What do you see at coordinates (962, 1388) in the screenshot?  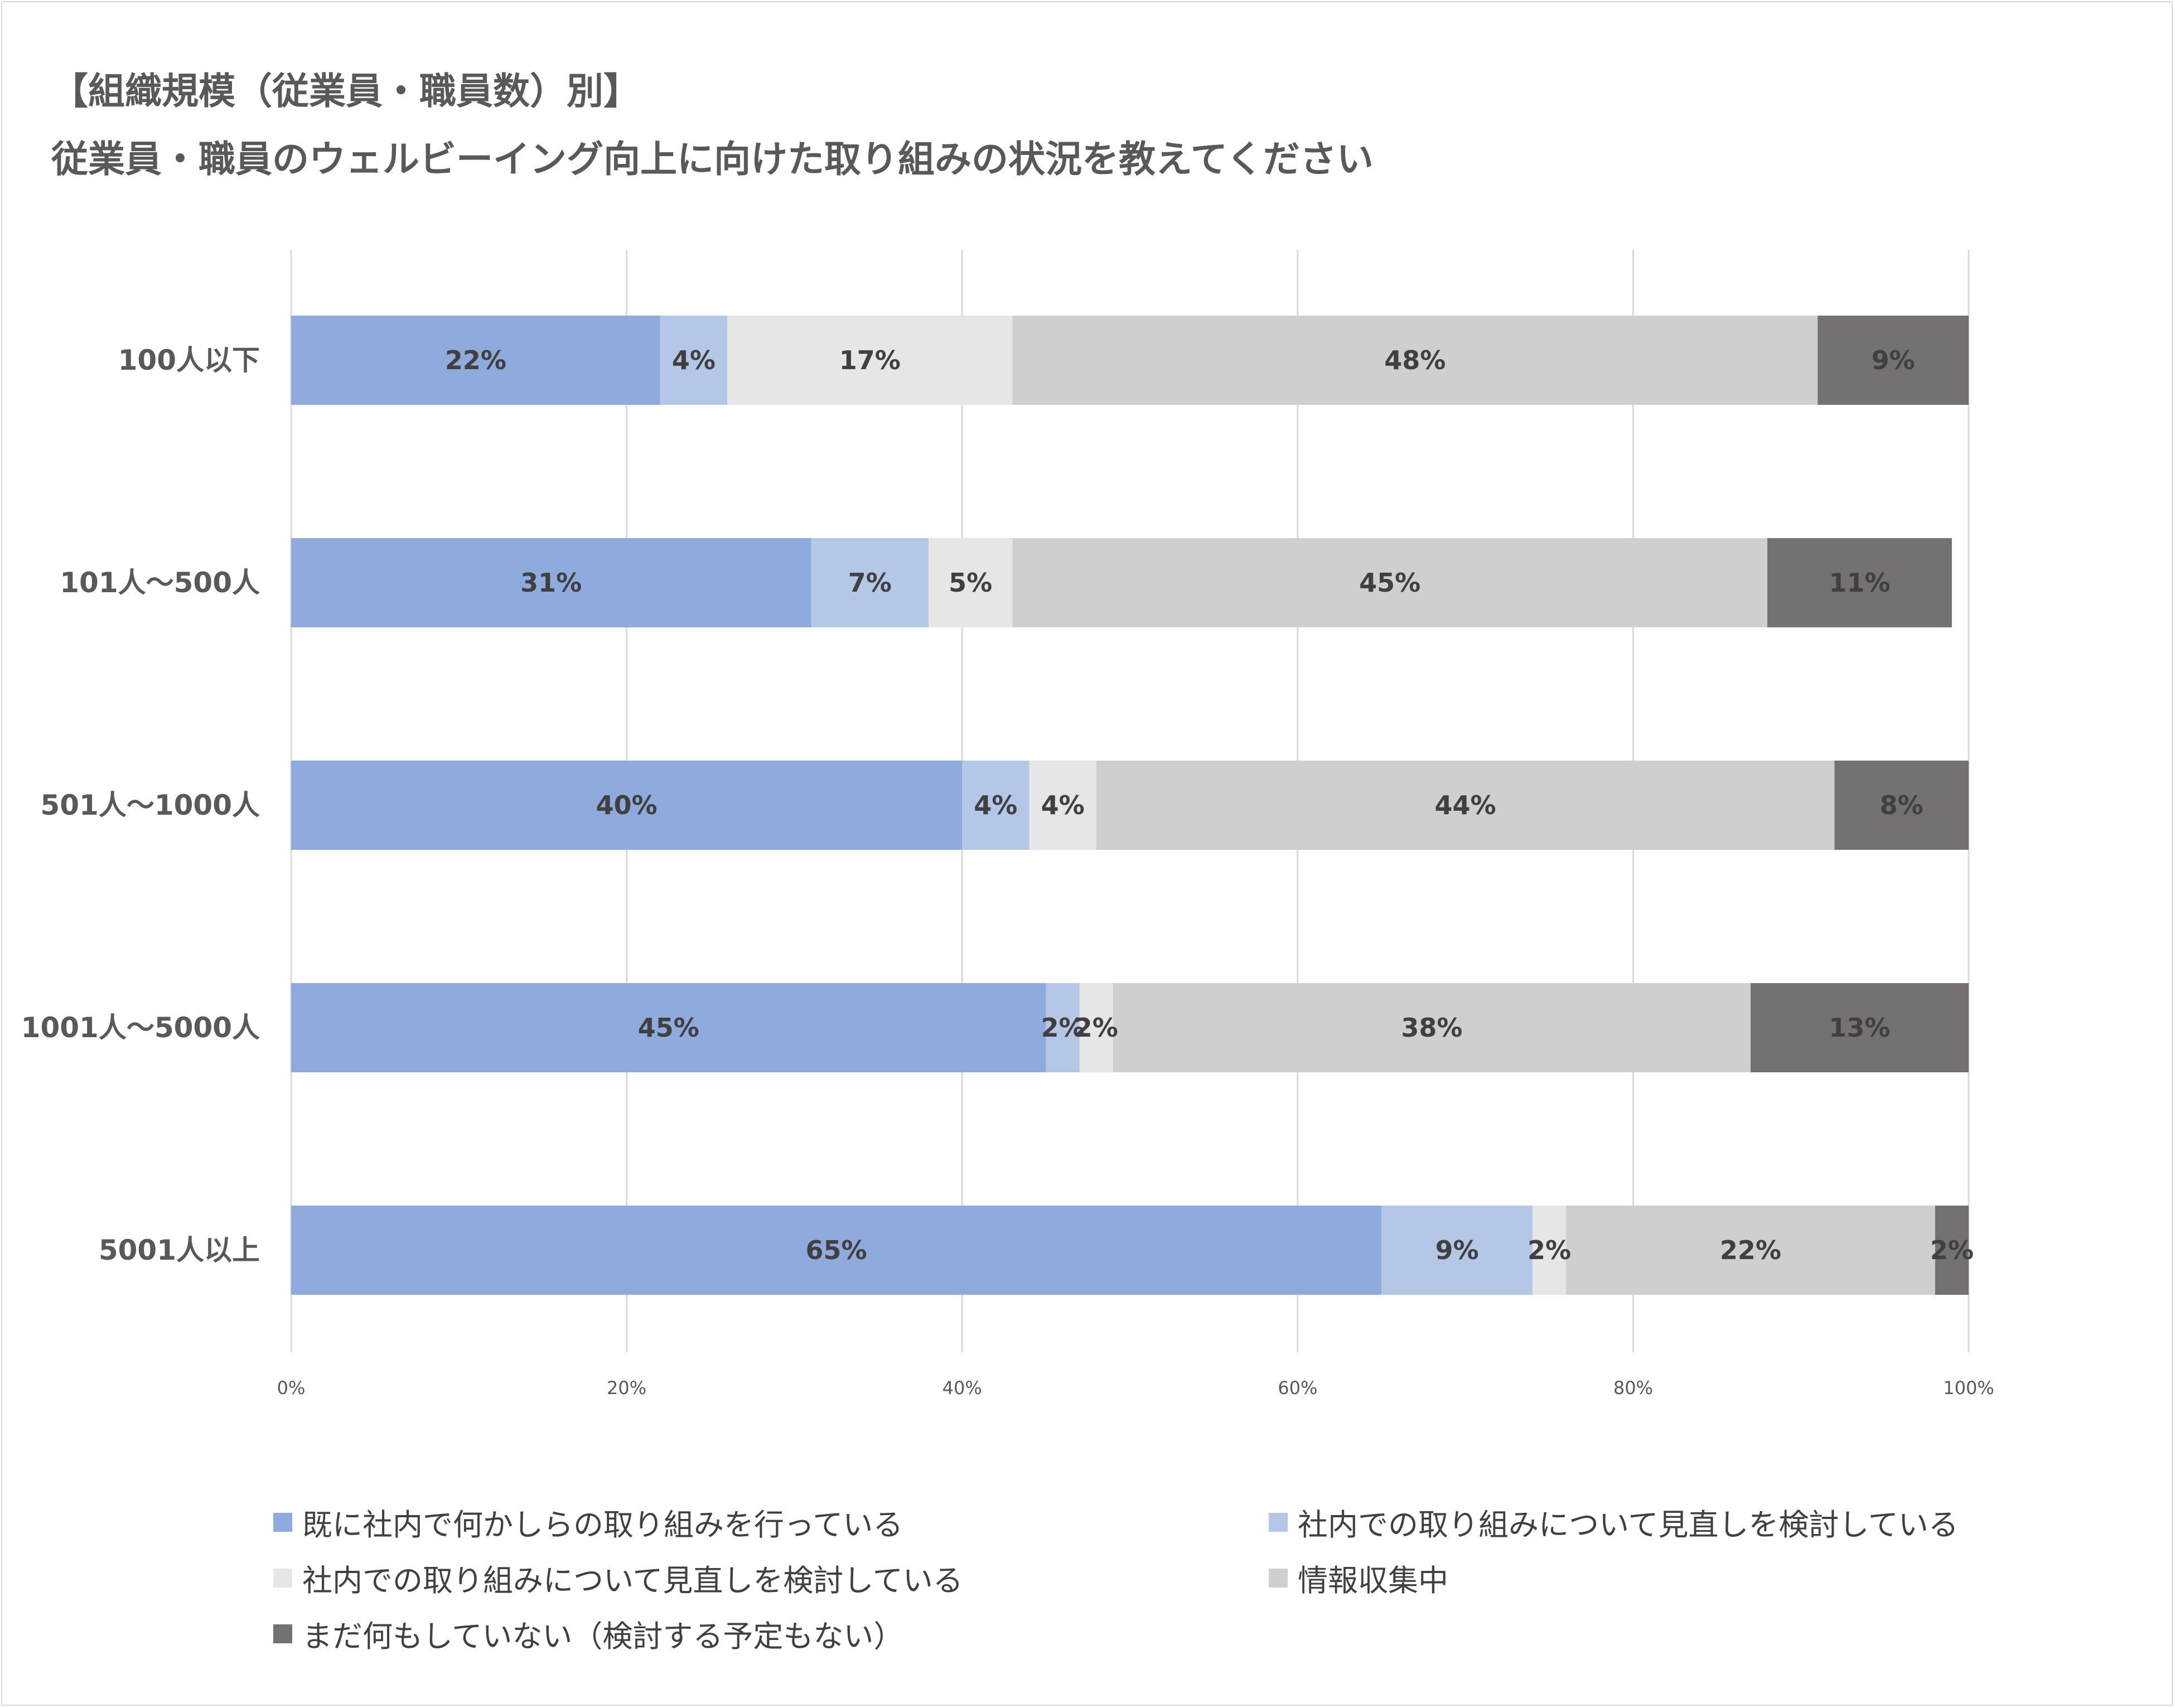 I see `x-tick-label: 40%` at bounding box center [962, 1388].